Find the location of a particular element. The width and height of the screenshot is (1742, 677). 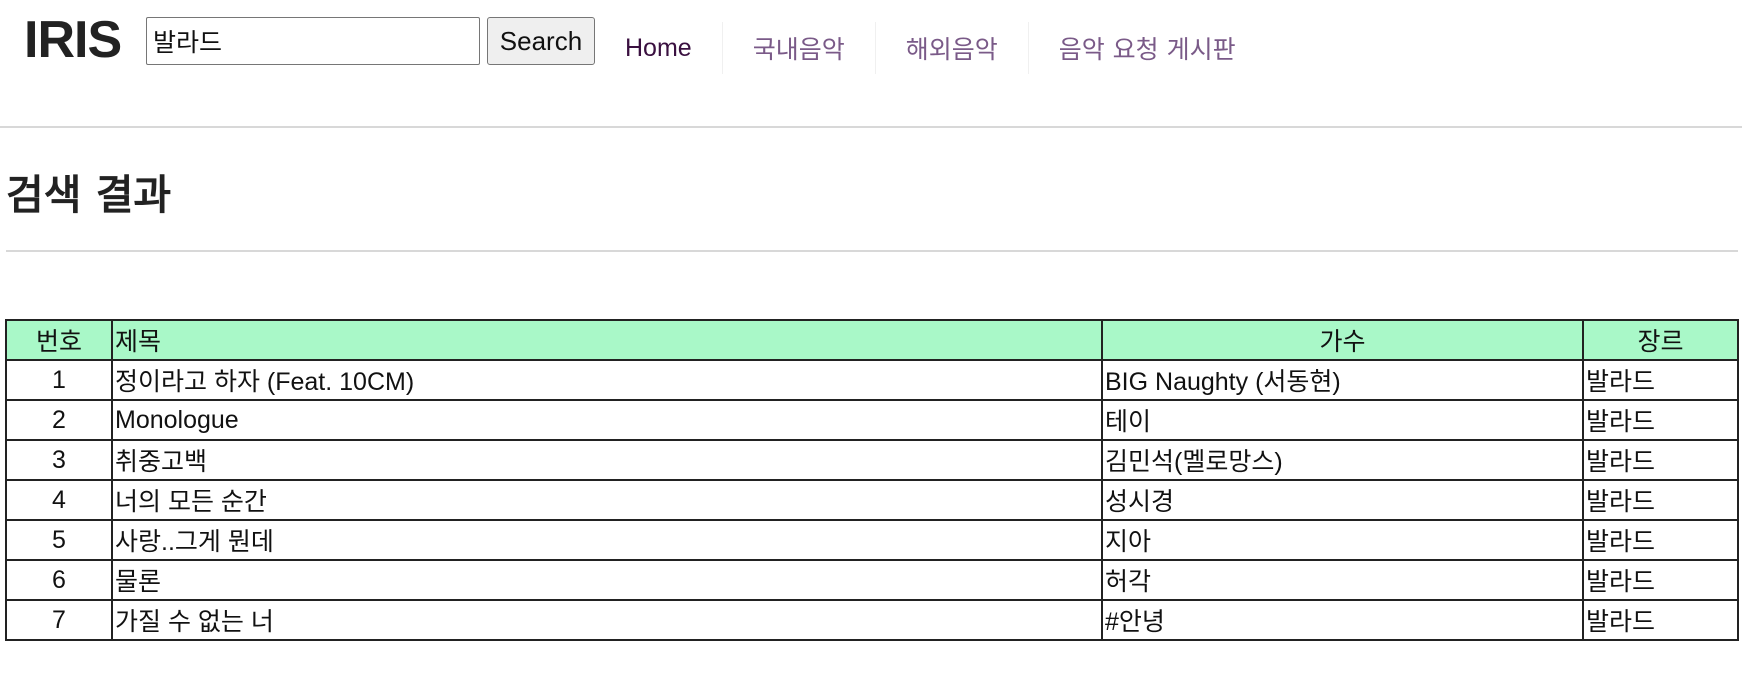

column-header-artist: 가수 is located at coordinates (1342, 340).